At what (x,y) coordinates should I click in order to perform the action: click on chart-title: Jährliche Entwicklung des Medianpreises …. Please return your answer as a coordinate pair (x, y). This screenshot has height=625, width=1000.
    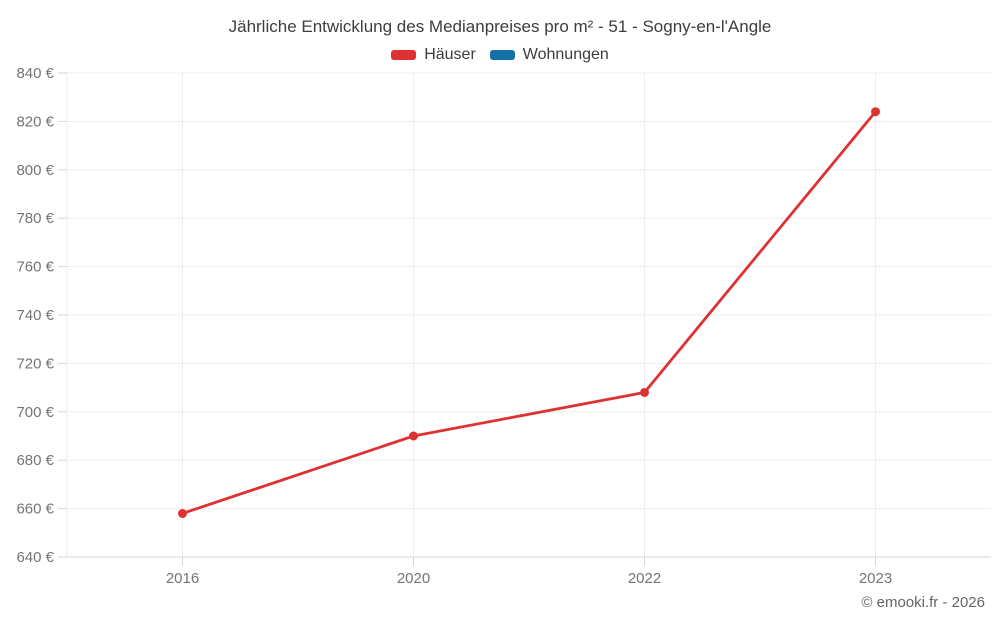
    Looking at the image, I should click on (500, 26).